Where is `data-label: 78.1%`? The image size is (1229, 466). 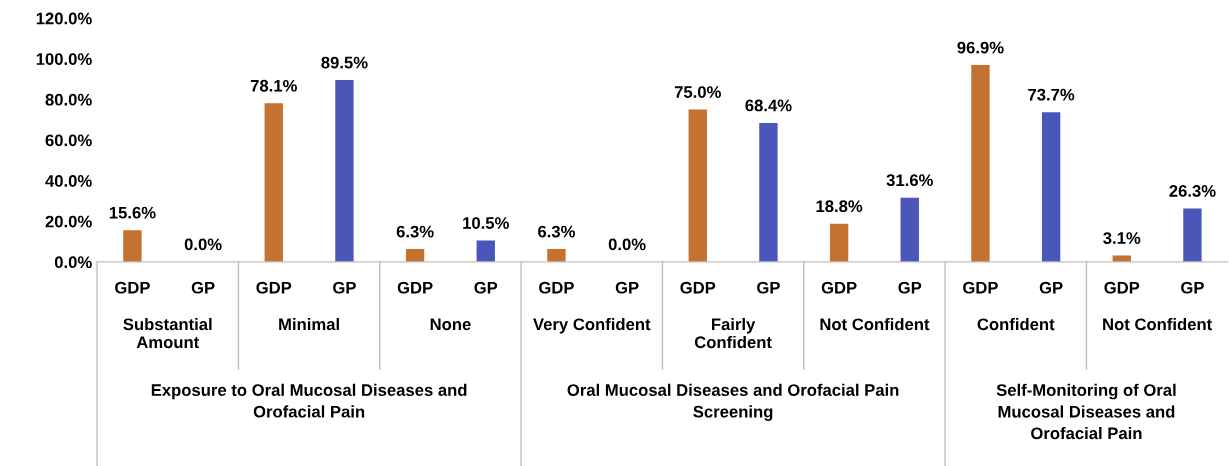
data-label: 78.1% is located at coordinates (273, 85).